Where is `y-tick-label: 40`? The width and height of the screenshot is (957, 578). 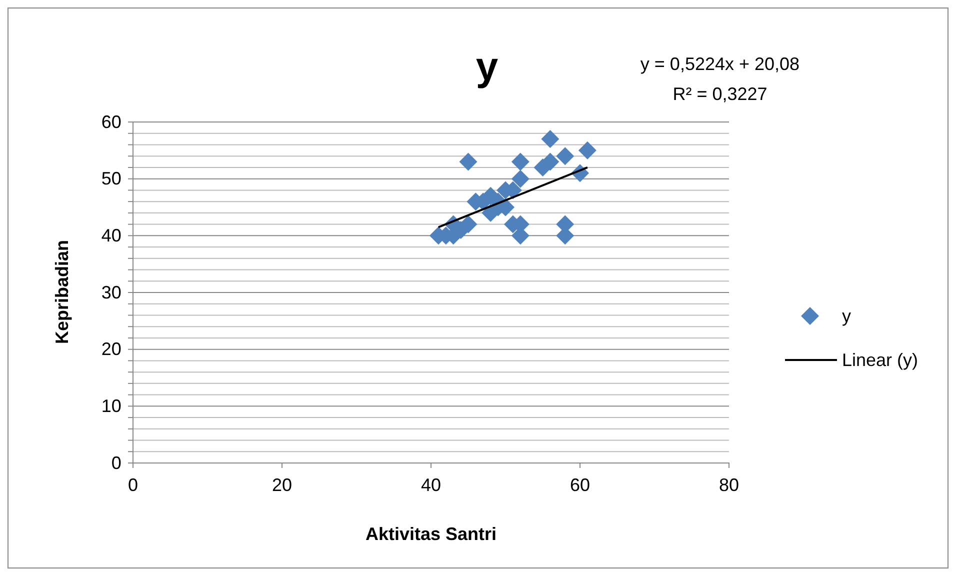 y-tick-label: 40 is located at coordinates (111, 235).